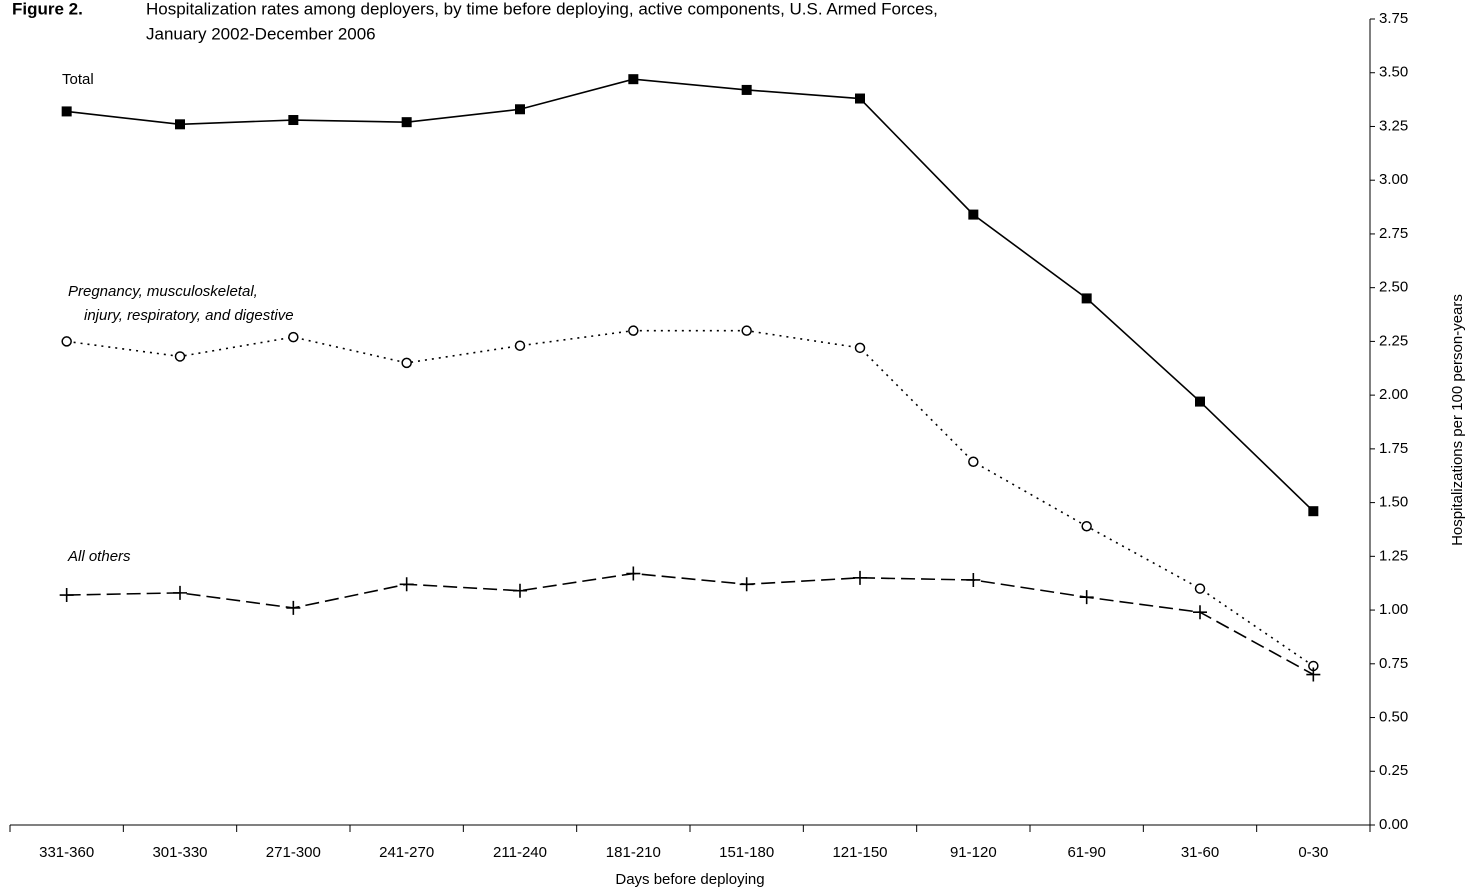 The height and width of the screenshot is (892, 1468). What do you see at coordinates (1393, 663) in the screenshot?
I see `y-tick-label: 0.75` at bounding box center [1393, 663].